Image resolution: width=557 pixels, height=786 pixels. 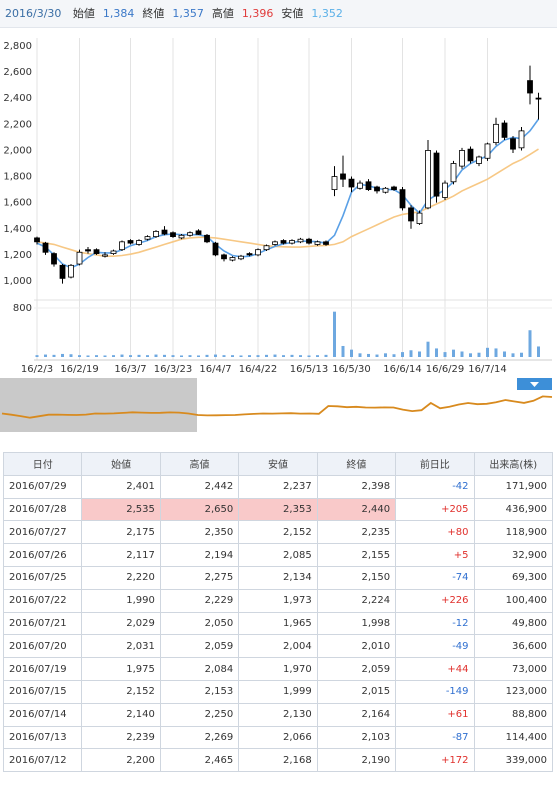 What do you see at coordinates (513, 600) in the screenshot?
I see `table-cell: 100,400` at bounding box center [513, 600].